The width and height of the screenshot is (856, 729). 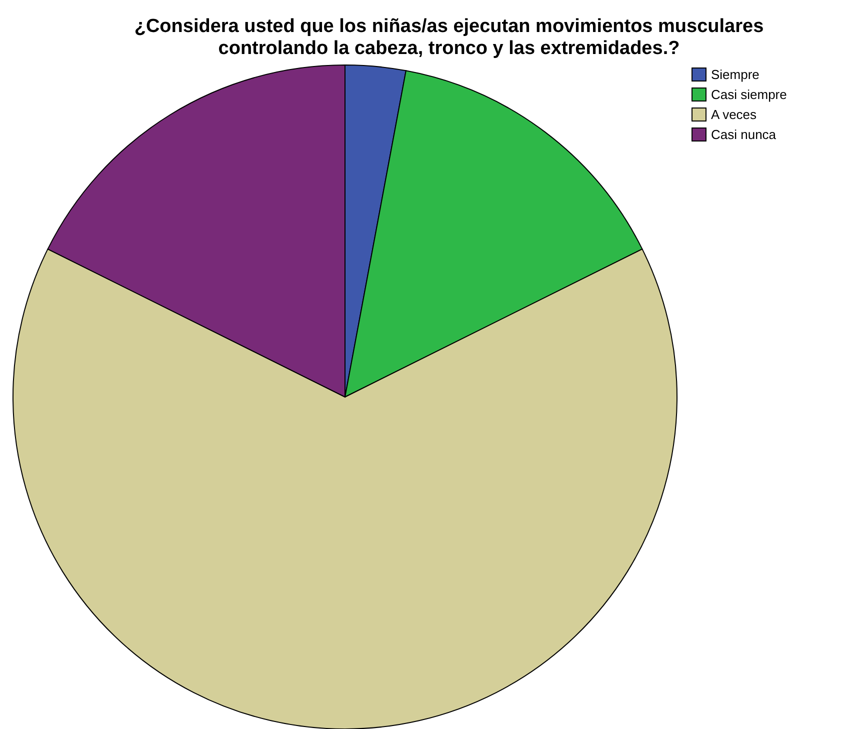 What do you see at coordinates (735, 74) in the screenshot?
I see `legend-label: Siempre` at bounding box center [735, 74].